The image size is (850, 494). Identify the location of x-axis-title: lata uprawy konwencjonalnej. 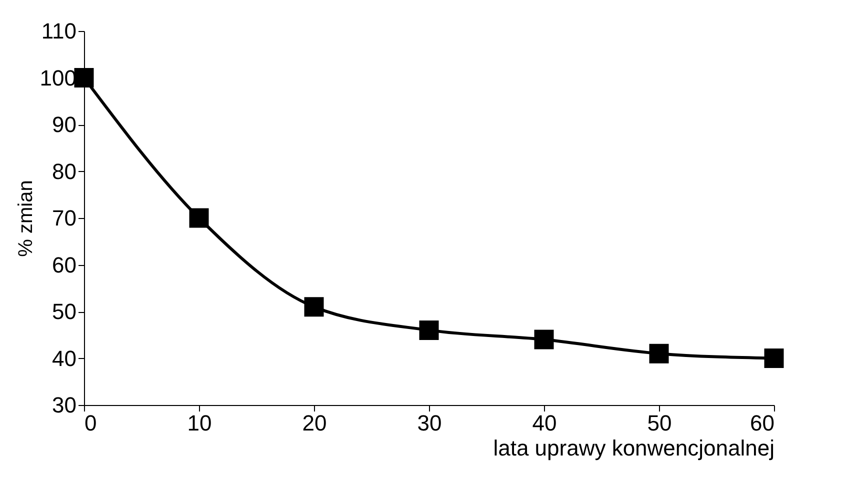
(633, 448).